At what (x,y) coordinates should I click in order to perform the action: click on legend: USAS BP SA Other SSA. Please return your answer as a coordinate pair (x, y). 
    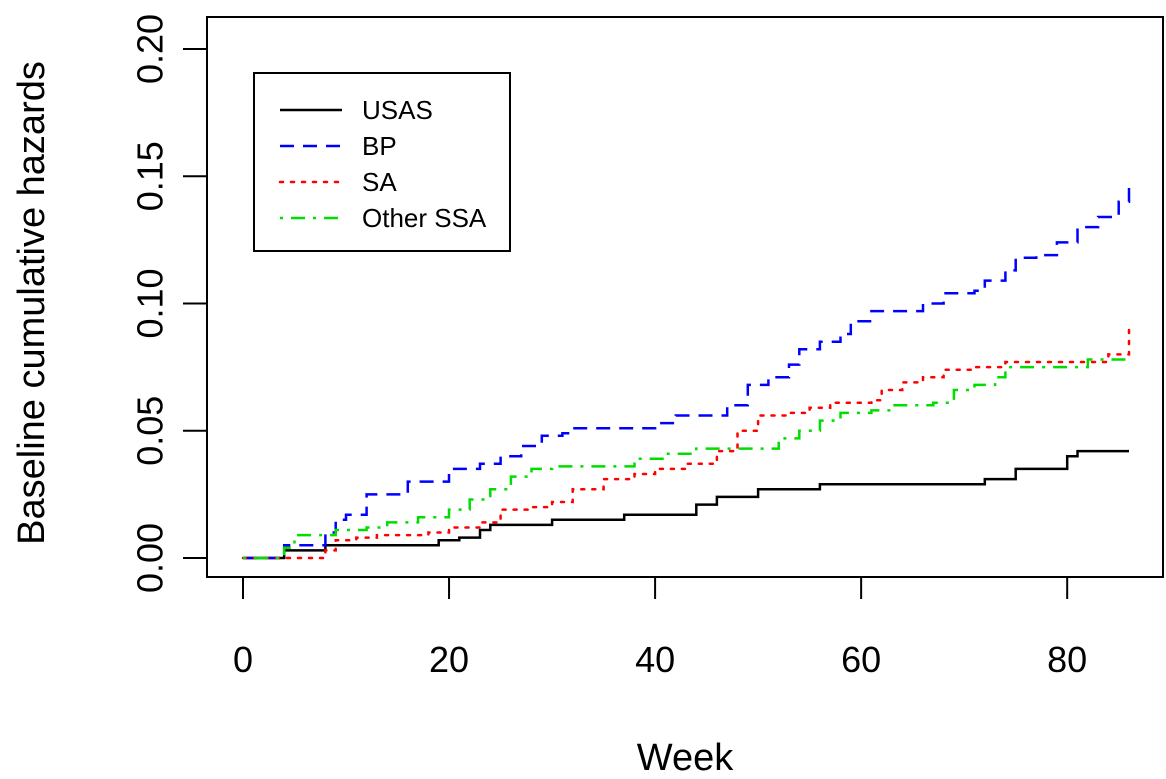
    Looking at the image, I should click on (382, 162).